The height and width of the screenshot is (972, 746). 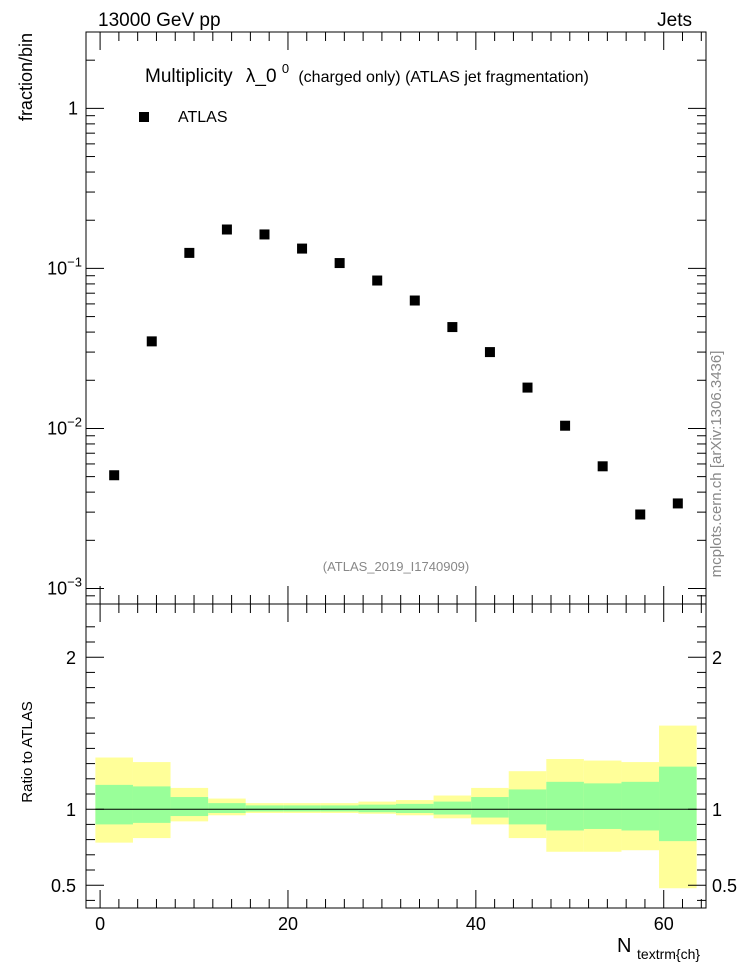 I want to click on y-tick-label: 1, so click(x=73, y=108).